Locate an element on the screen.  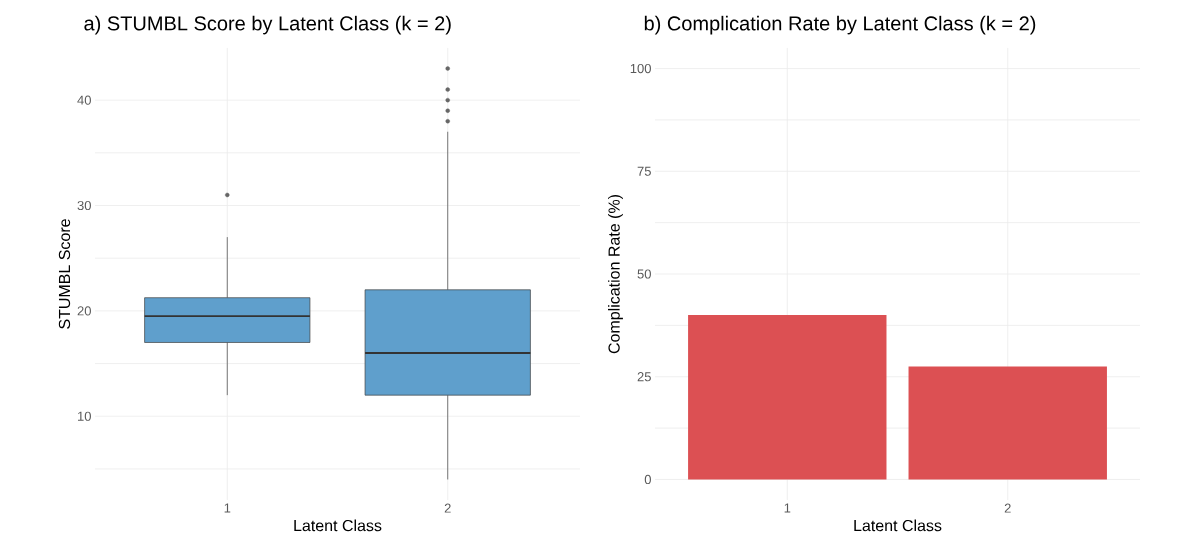
y-tick-label: 40 is located at coordinates (84, 100).